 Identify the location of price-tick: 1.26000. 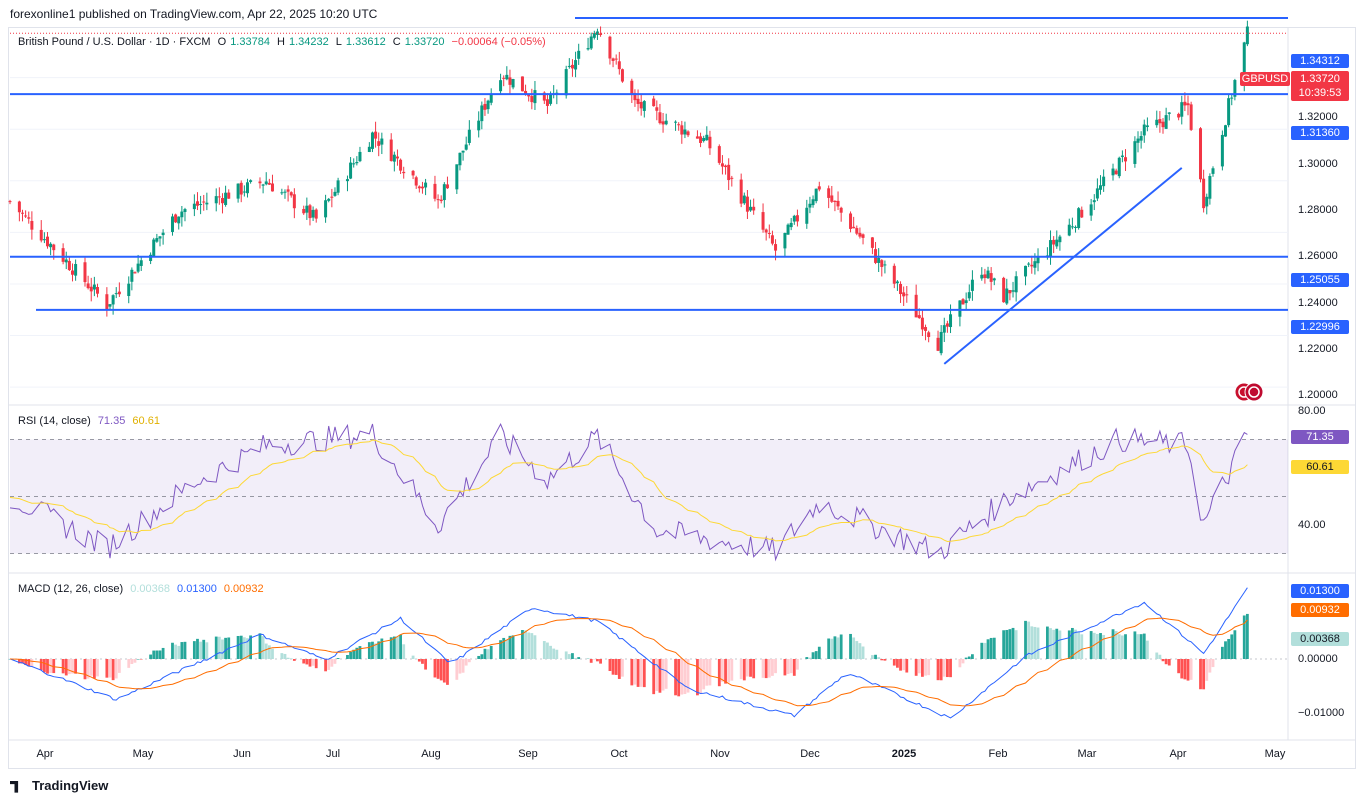
(1318, 256).